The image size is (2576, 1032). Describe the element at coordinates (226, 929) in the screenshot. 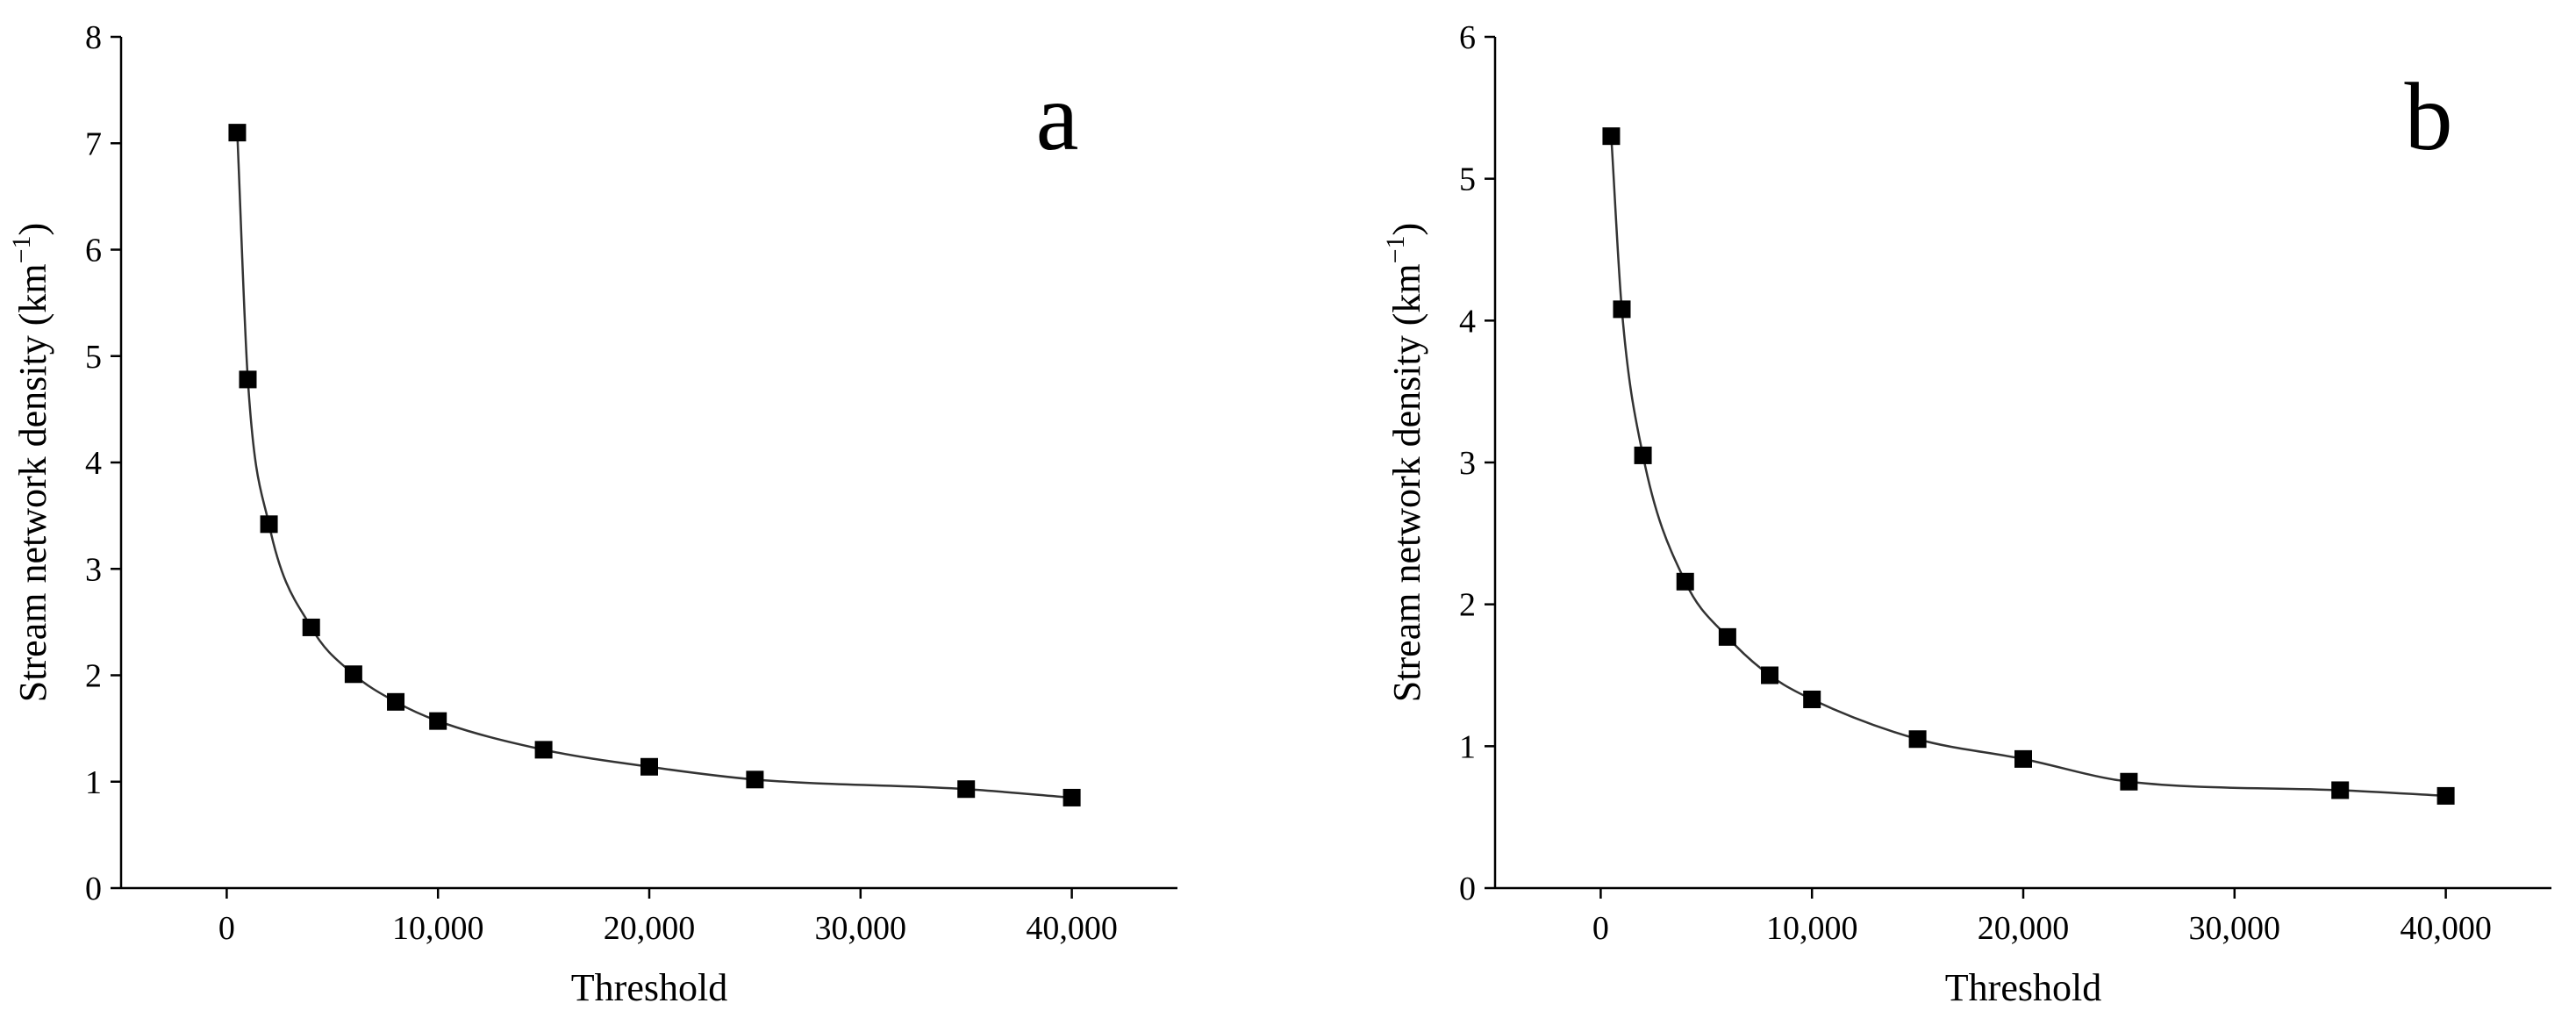

I see `panel-a-x-tick-label: 0` at that location.